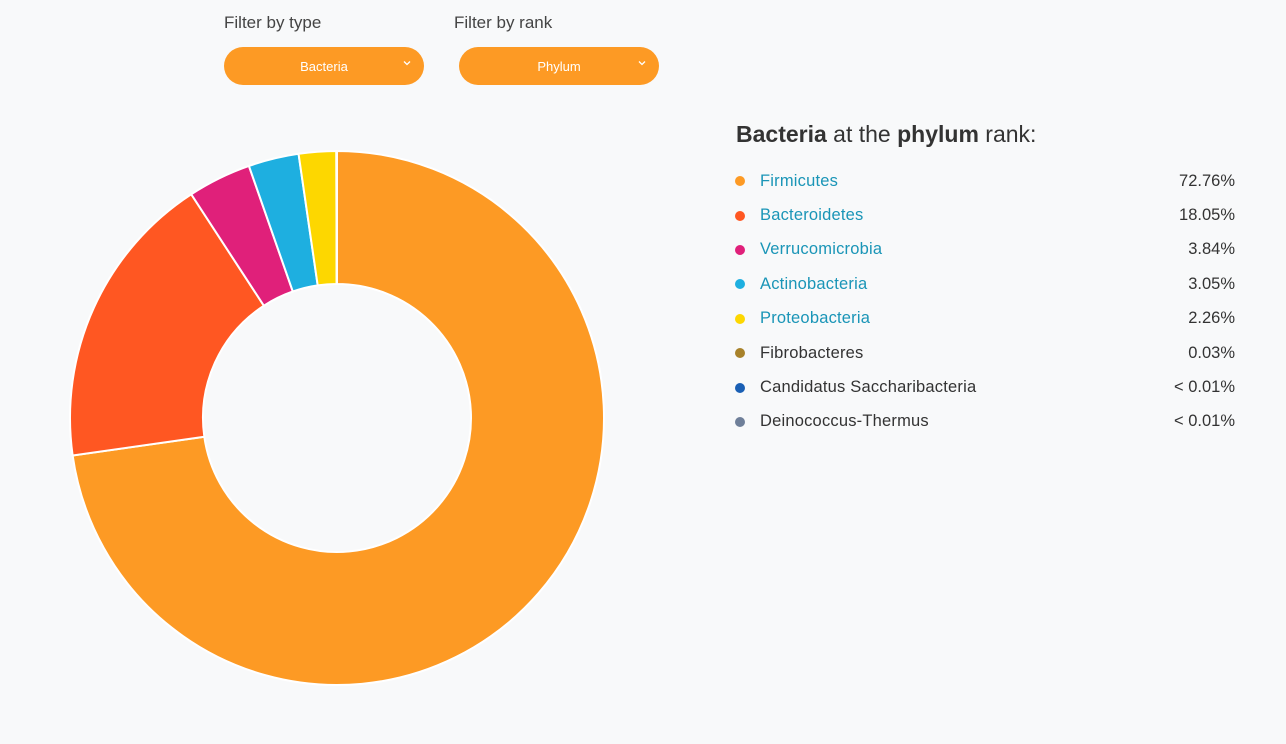  I want to click on legend-item-name: Proteobacteria, so click(815, 318).